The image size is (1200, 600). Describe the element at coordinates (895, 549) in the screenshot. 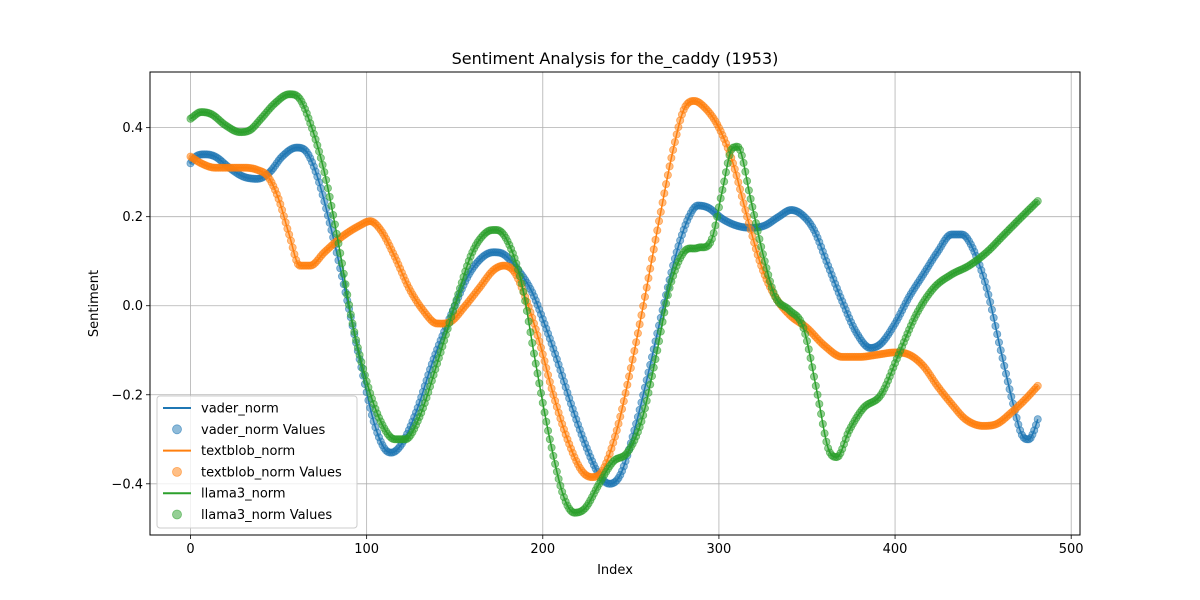

I see `x-tick-label: 400` at that location.